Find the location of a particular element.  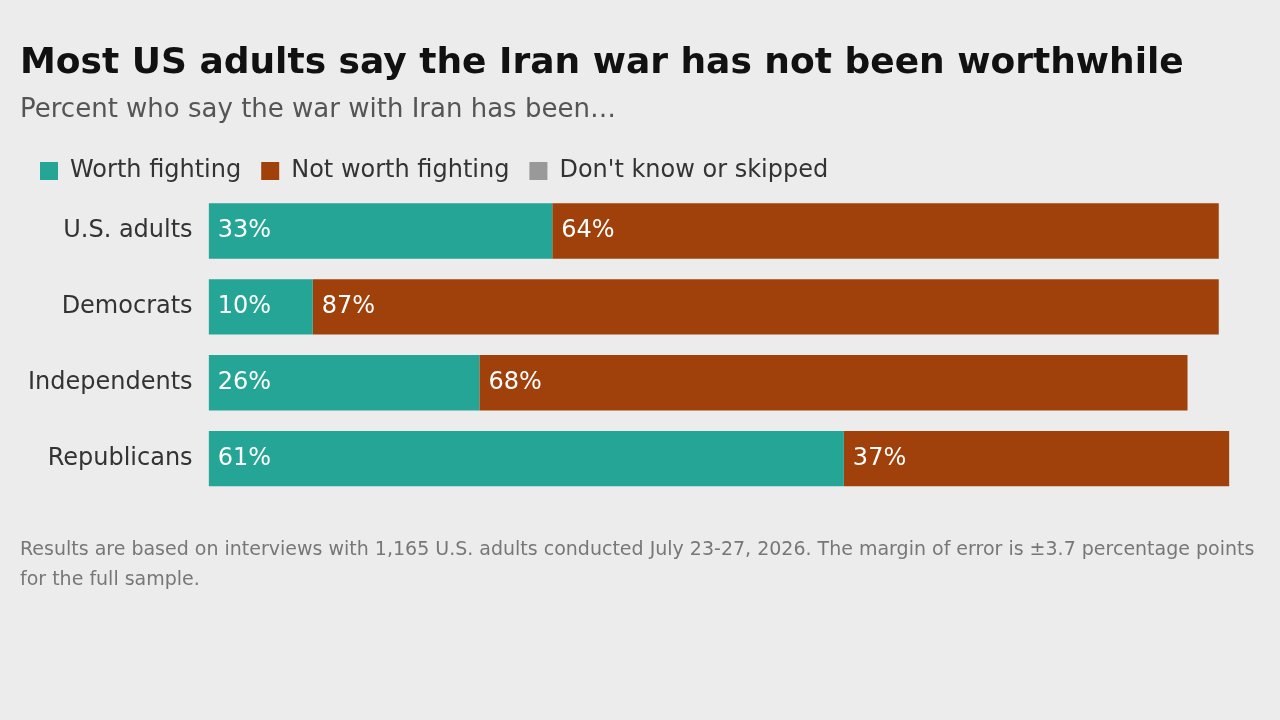

data-label: 26% is located at coordinates (244, 380).